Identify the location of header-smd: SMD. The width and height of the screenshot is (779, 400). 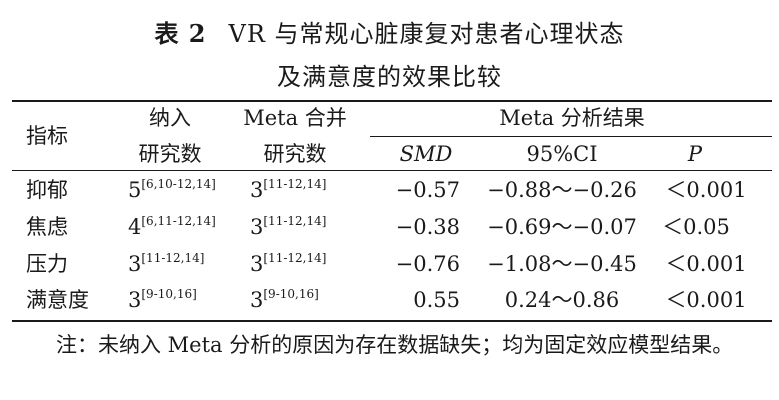
(426, 154).